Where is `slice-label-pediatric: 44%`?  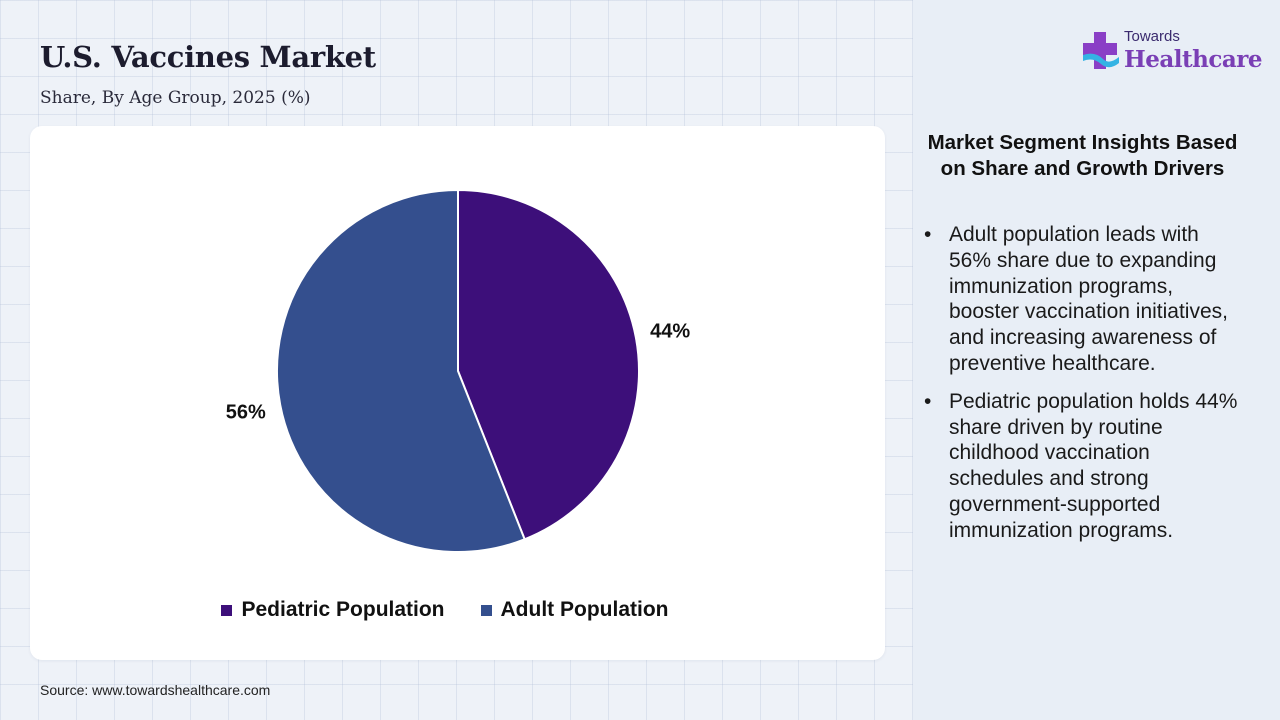 slice-label-pediatric: 44% is located at coordinates (670, 332).